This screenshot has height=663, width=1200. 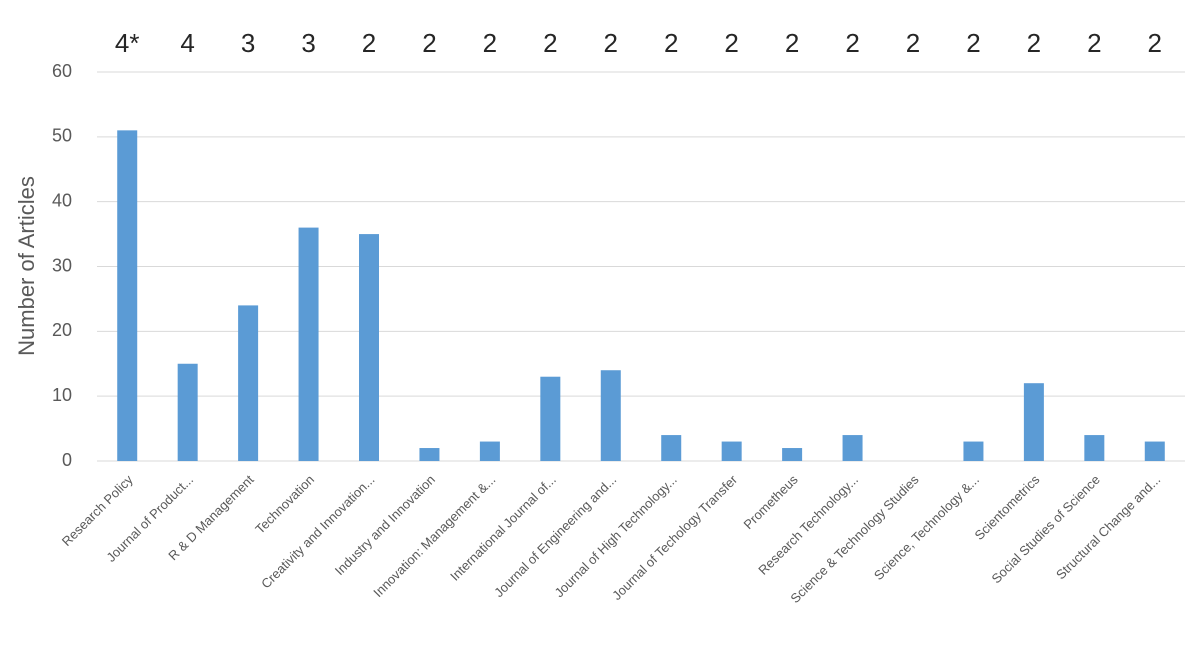 What do you see at coordinates (62, 330) in the screenshot?
I see `y-tick-label: 20` at bounding box center [62, 330].